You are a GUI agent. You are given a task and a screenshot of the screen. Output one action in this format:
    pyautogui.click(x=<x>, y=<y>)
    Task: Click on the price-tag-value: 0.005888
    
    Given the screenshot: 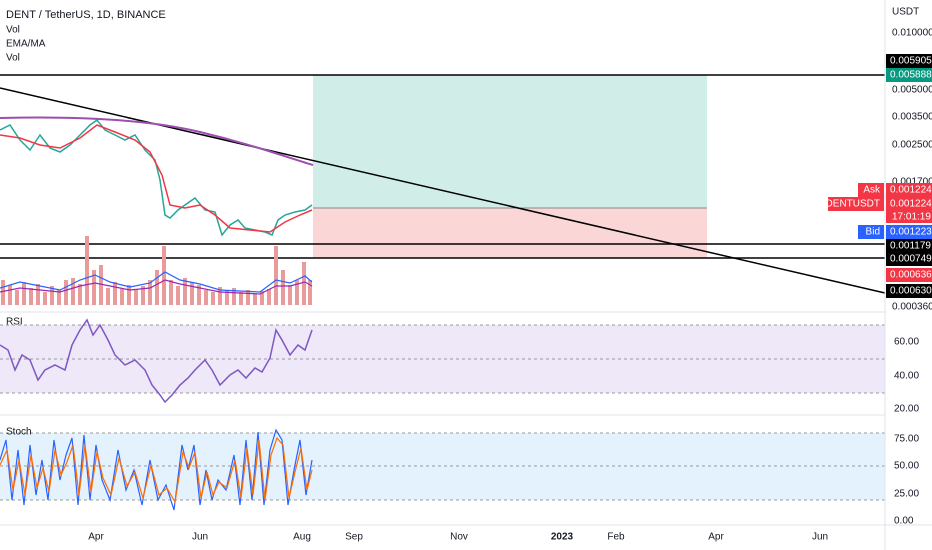 What is the action you would take?
    pyautogui.click(x=911, y=75)
    